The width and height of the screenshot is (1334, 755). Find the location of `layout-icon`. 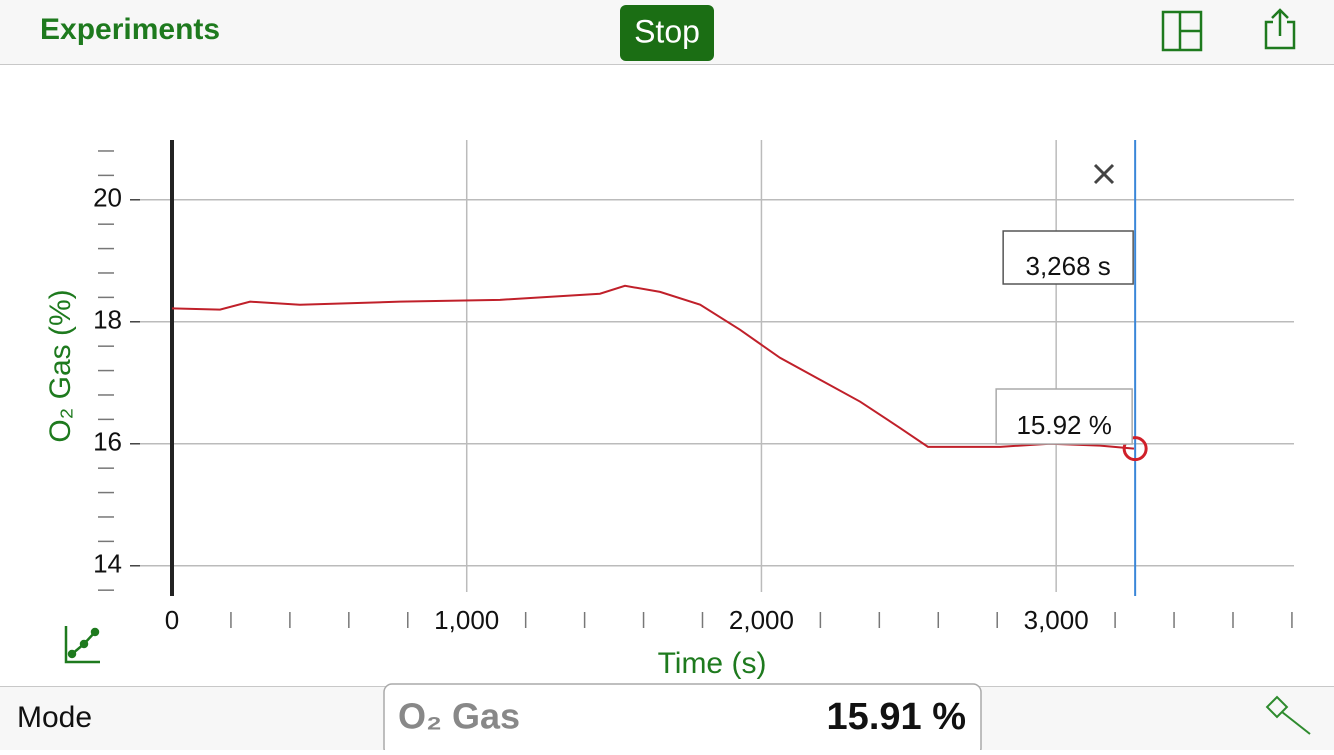

layout-icon is located at coordinates (1182, 31).